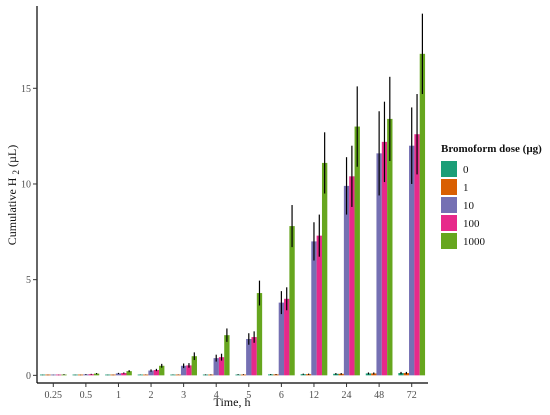  I want to click on legend-label-1000: 1000, so click(474, 242).